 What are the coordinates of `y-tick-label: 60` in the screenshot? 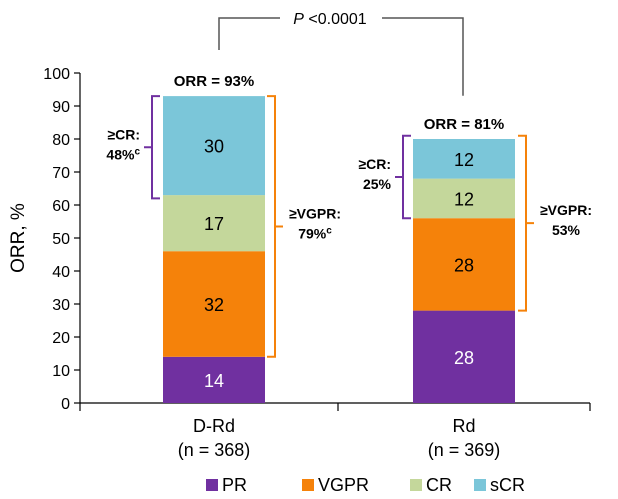 It's located at (61, 206).